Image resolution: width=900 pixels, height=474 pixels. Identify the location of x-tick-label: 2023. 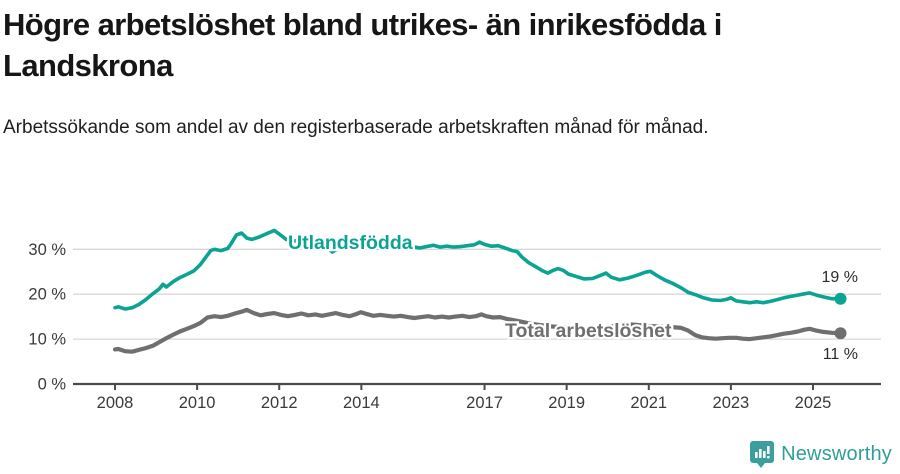
(731, 403).